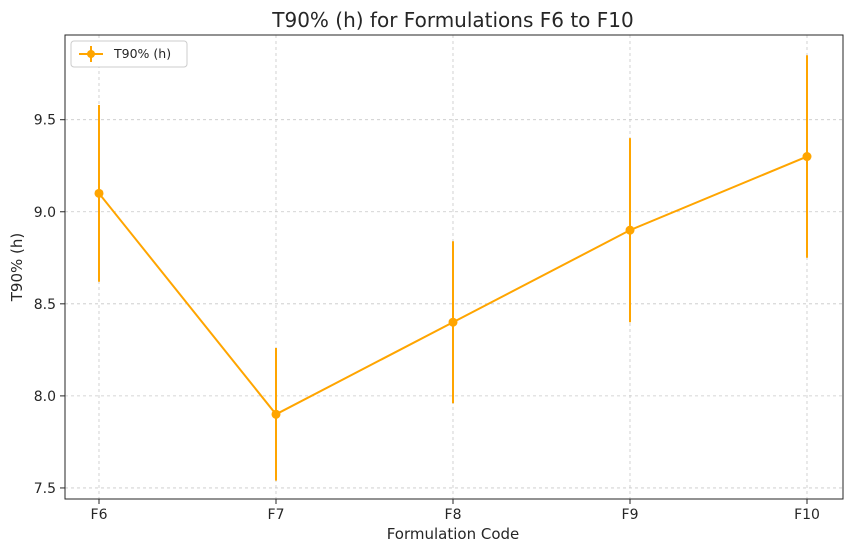 The image size is (853, 553). I want to click on x-tick-label: F7, so click(276, 515).